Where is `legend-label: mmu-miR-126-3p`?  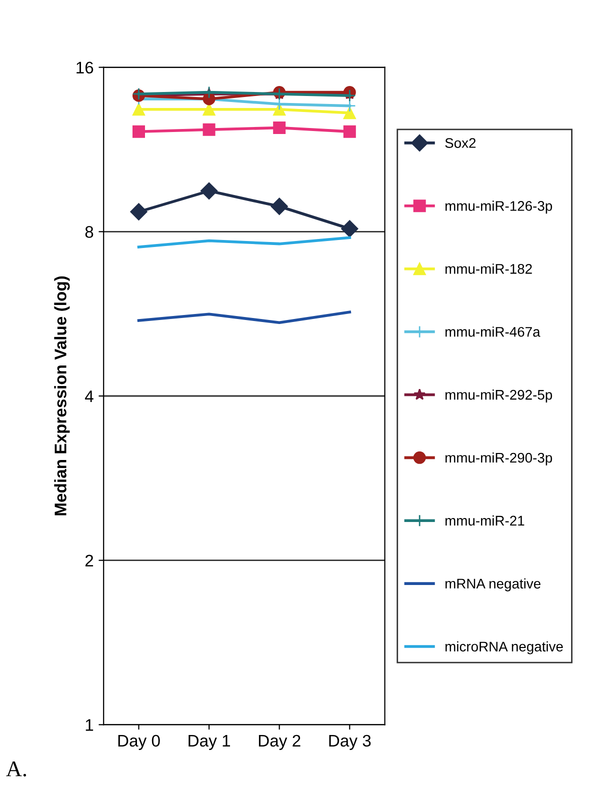
legend-label: mmu-miR-126-3p is located at coordinates (499, 207).